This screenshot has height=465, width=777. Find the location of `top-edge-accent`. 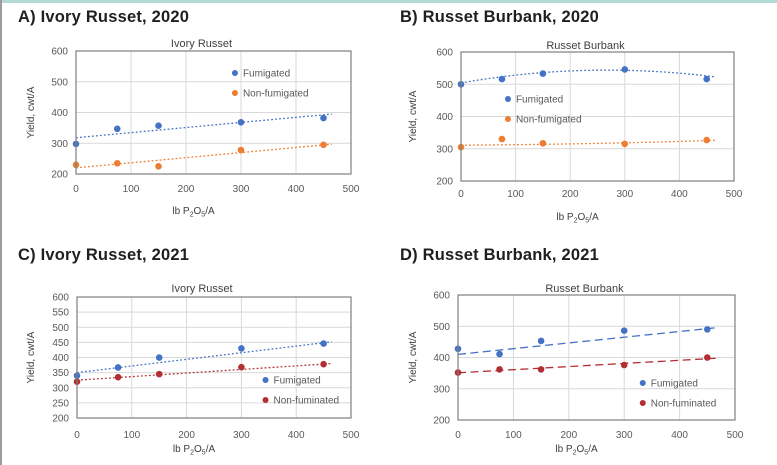

top-edge-accent is located at coordinates (388, 1).